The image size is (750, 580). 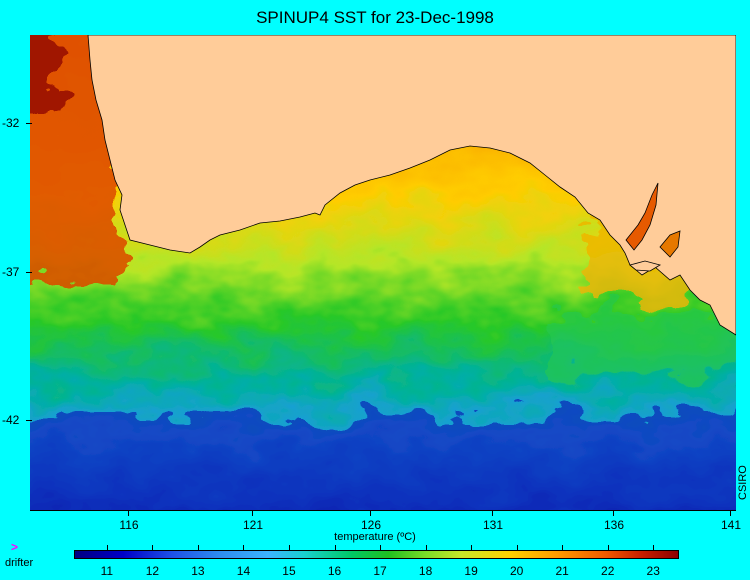 What do you see at coordinates (375, 537) in the screenshot?
I see `colorbar-title: temperature (ºC)` at bounding box center [375, 537].